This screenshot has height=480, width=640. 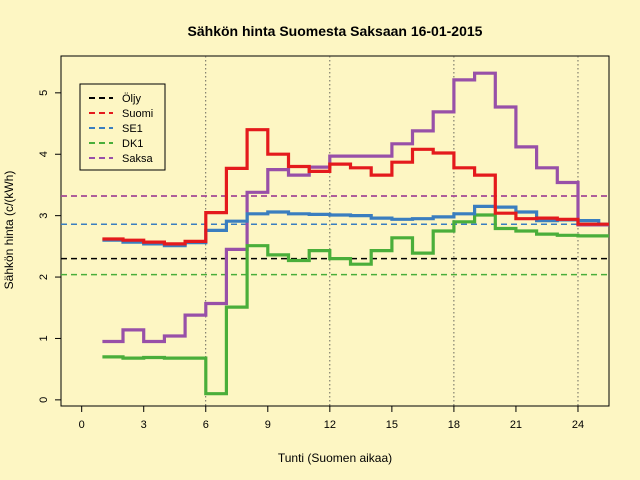 I want to click on y-tick-label: 5, so click(x=44, y=93).